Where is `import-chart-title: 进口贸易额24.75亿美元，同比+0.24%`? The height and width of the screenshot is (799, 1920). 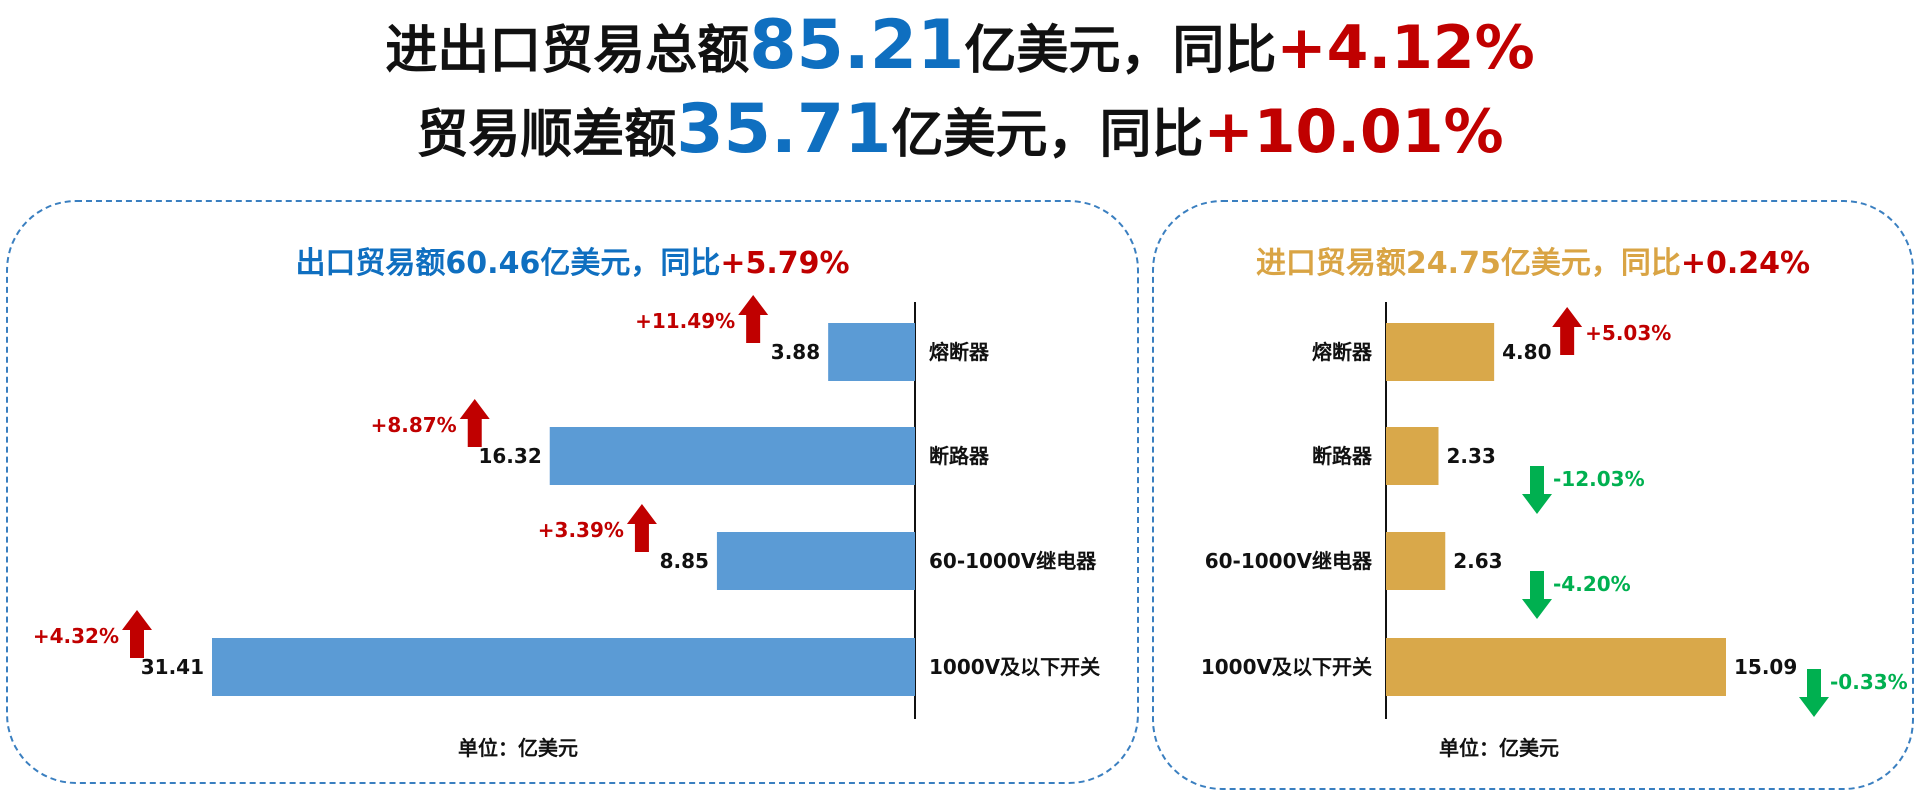 import-chart-title: 进口贸易额24.75亿美元，同比+0.24% is located at coordinates (1533, 260).